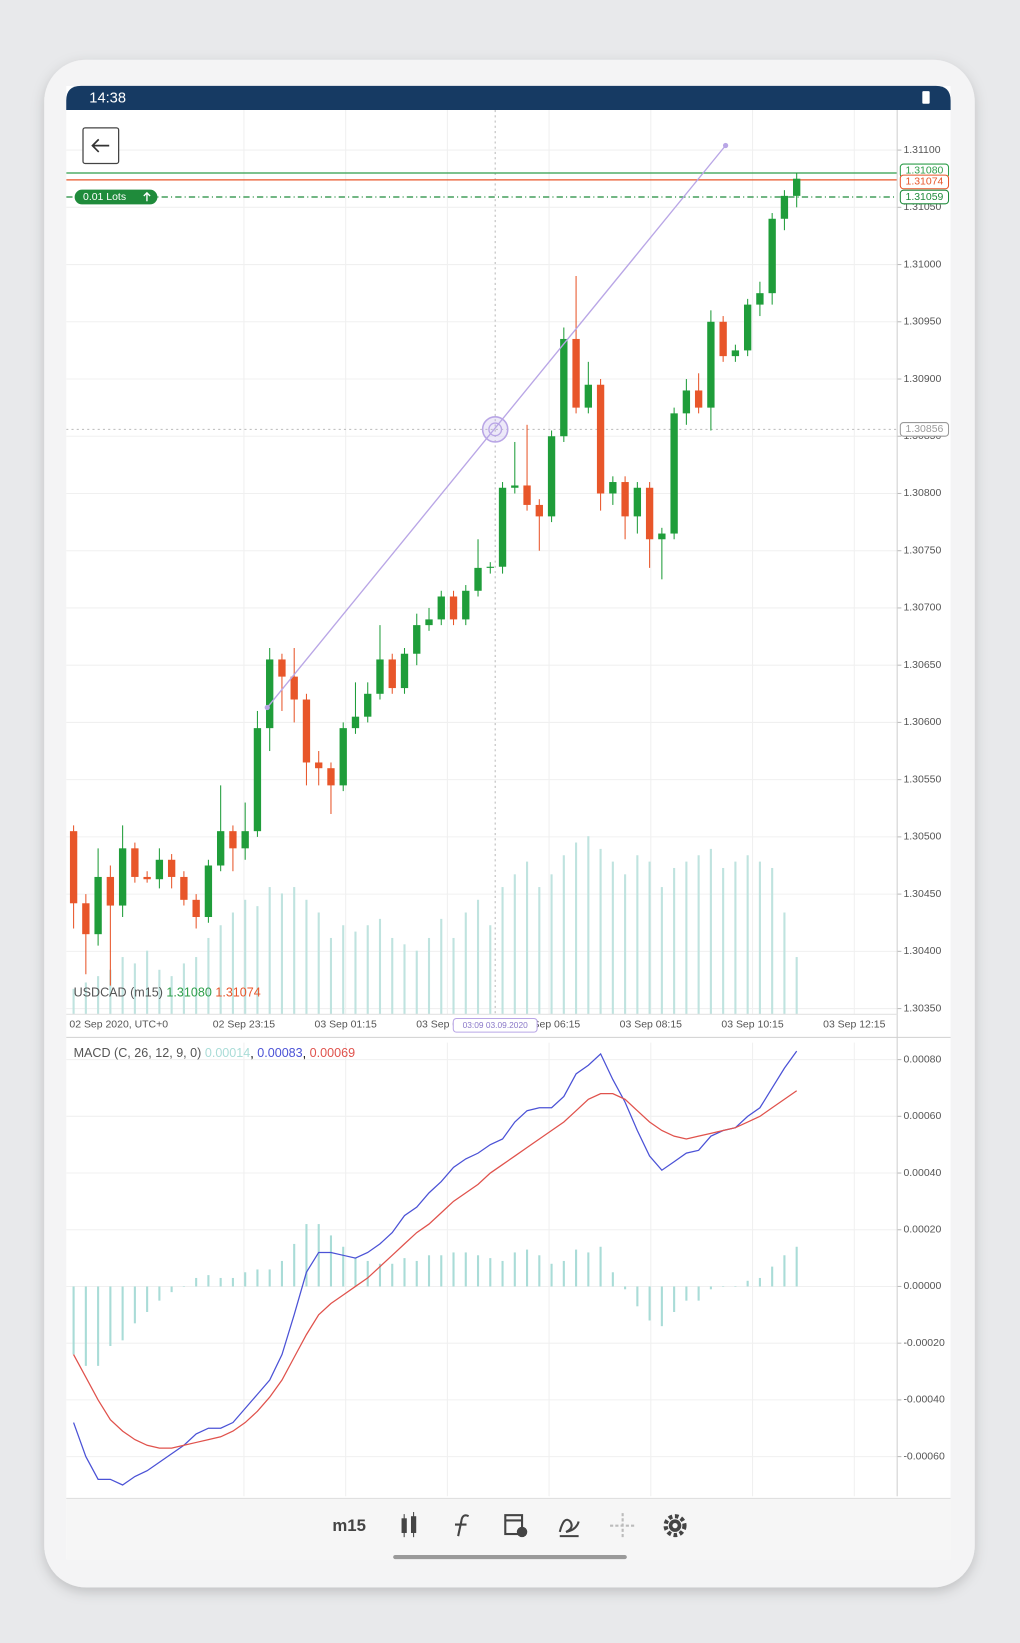 Image resolution: width=1020 pixels, height=1643 pixels. What do you see at coordinates (623, 1526) in the screenshot?
I see `crosshair-button` at bounding box center [623, 1526].